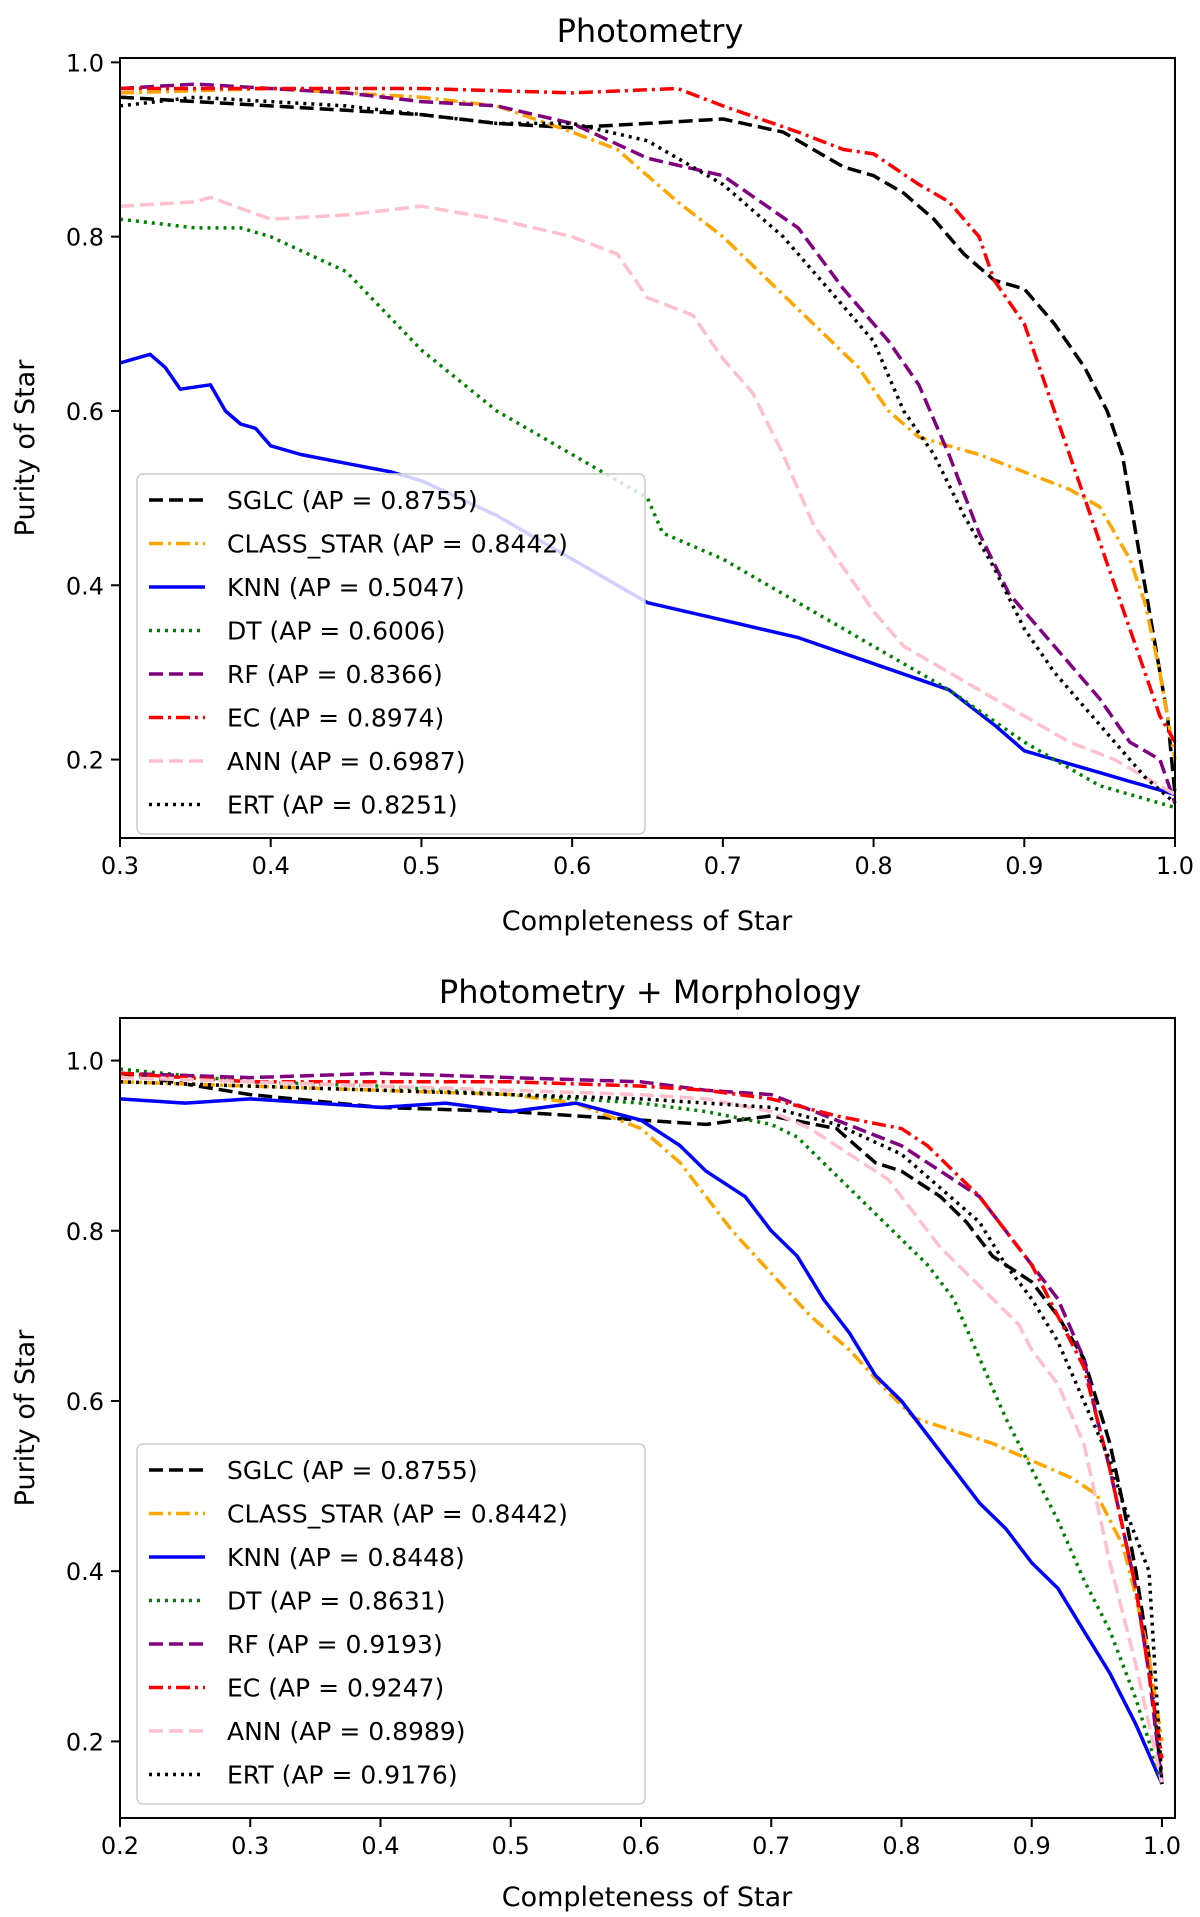  Describe the element at coordinates (120, 1846) in the screenshot. I see `x-tick-label: 0.2` at that location.